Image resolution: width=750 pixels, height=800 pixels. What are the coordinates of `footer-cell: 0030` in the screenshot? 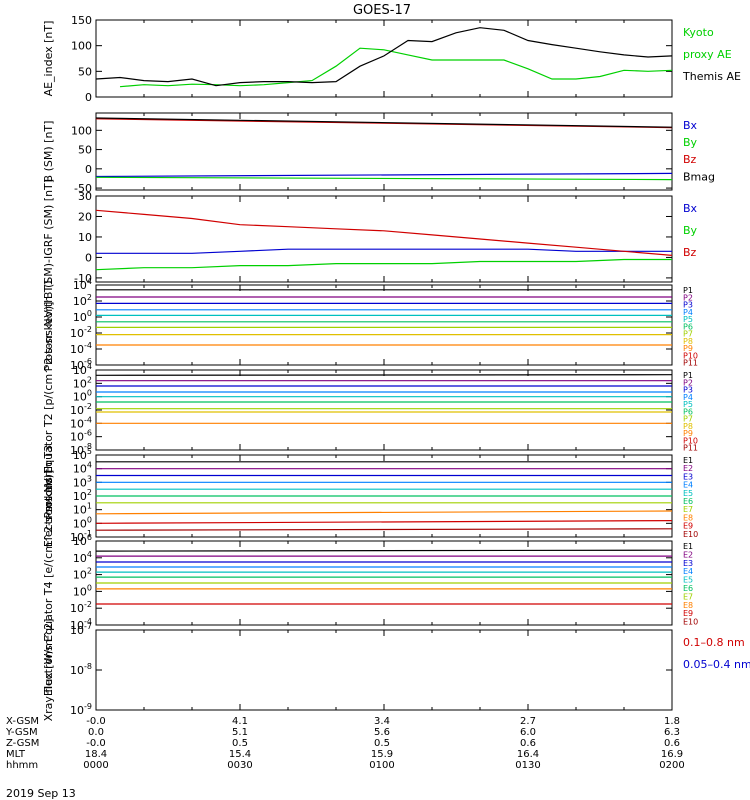 It's located at (239, 765).